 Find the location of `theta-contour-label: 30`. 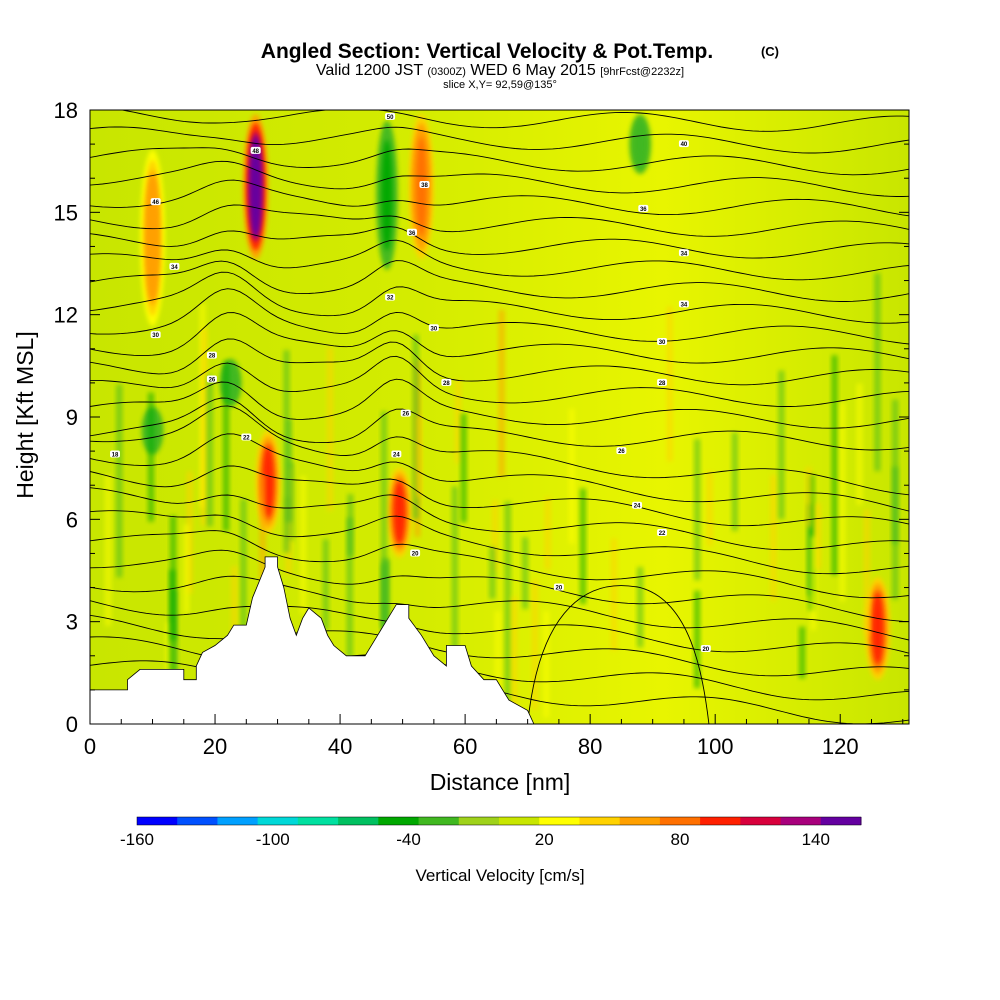

theta-contour-label: 30 is located at coordinates (155, 335).